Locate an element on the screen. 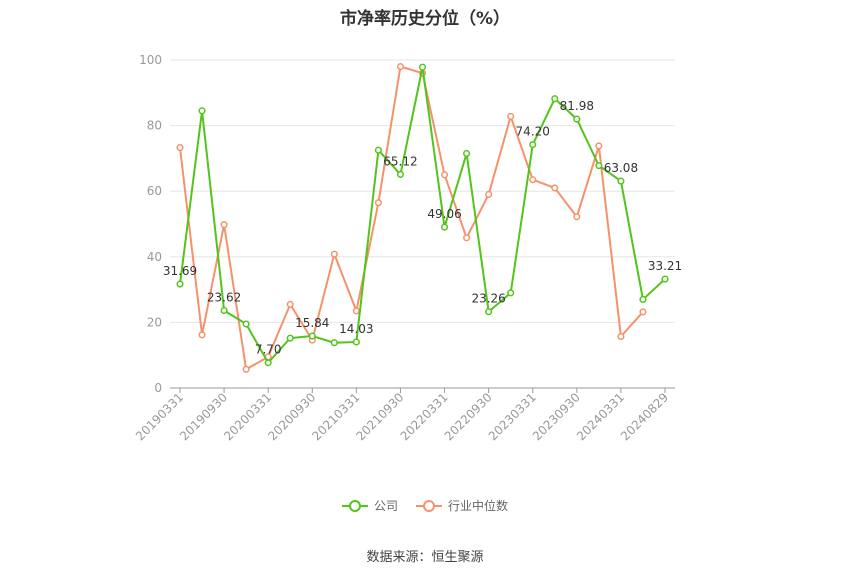  legend-swatch-company-icon is located at coordinates (354, 505).